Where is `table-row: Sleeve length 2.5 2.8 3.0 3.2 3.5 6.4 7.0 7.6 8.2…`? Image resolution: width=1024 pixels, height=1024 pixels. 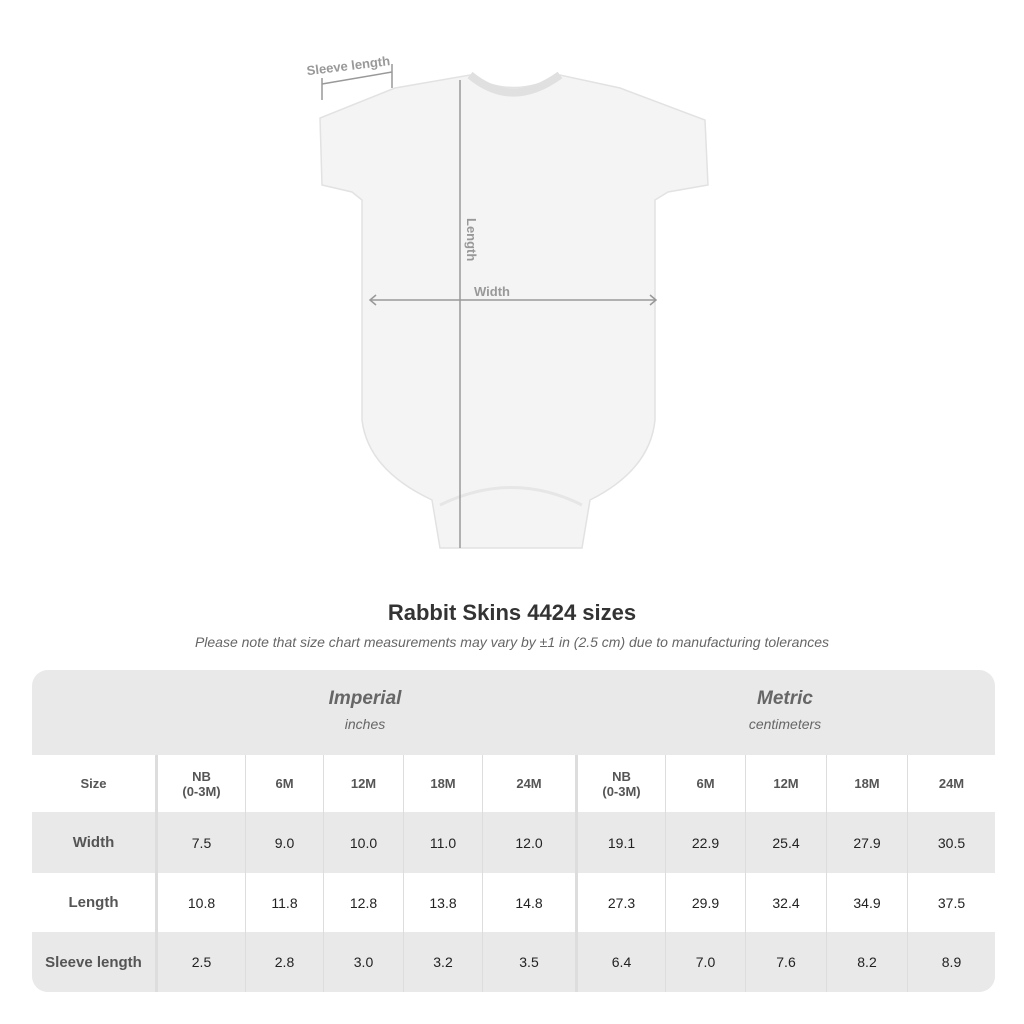 table-row: Sleeve length 2.5 2.8 3.0 3.2 3.5 6.4 7.0 7.6 8.2… is located at coordinates (513, 962).